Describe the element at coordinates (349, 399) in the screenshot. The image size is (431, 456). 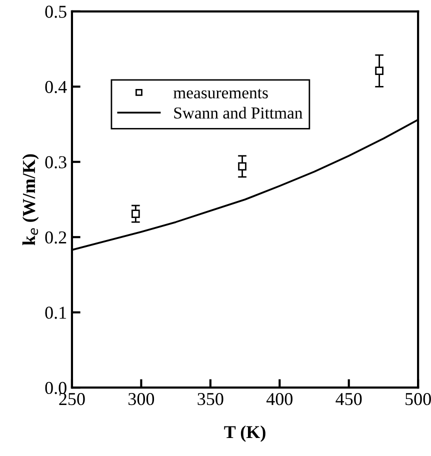
I see `x-tick-label: 450` at that location.